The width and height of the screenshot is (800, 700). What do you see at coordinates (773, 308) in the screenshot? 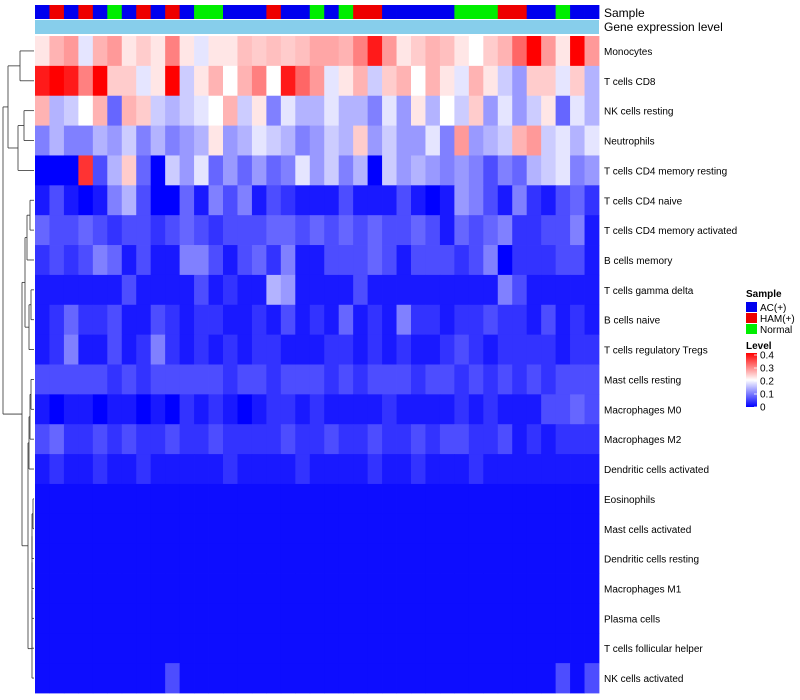
I see `sample-legend-label: AC(+)` at bounding box center [773, 308].